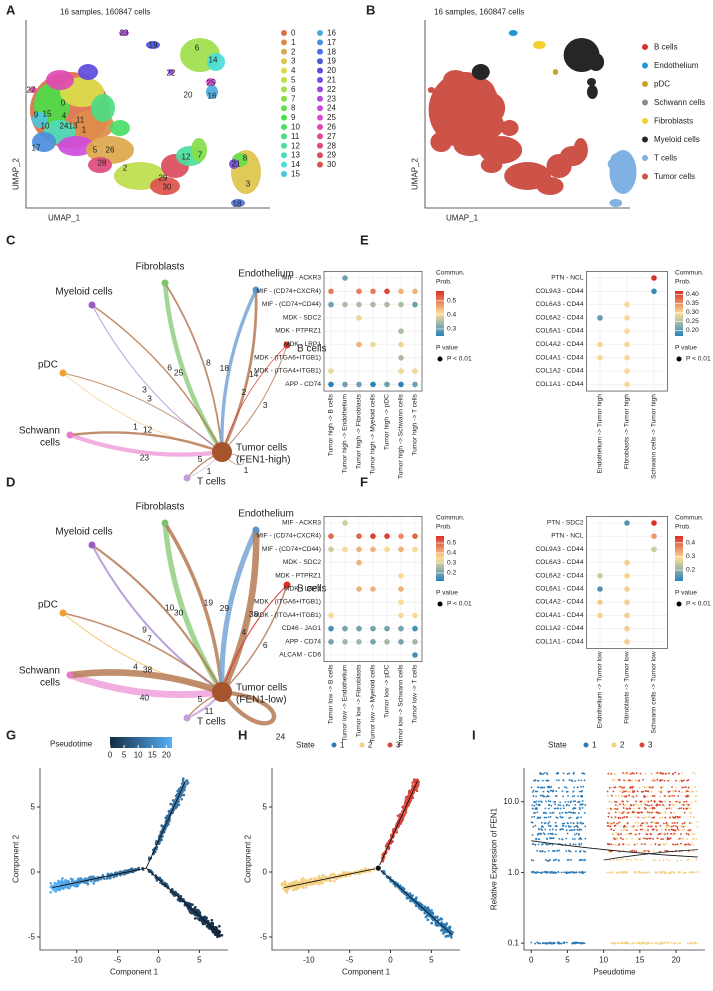  Describe the element at coordinates (149, 638) in the screenshot. I see `edge-label: 7` at that location.